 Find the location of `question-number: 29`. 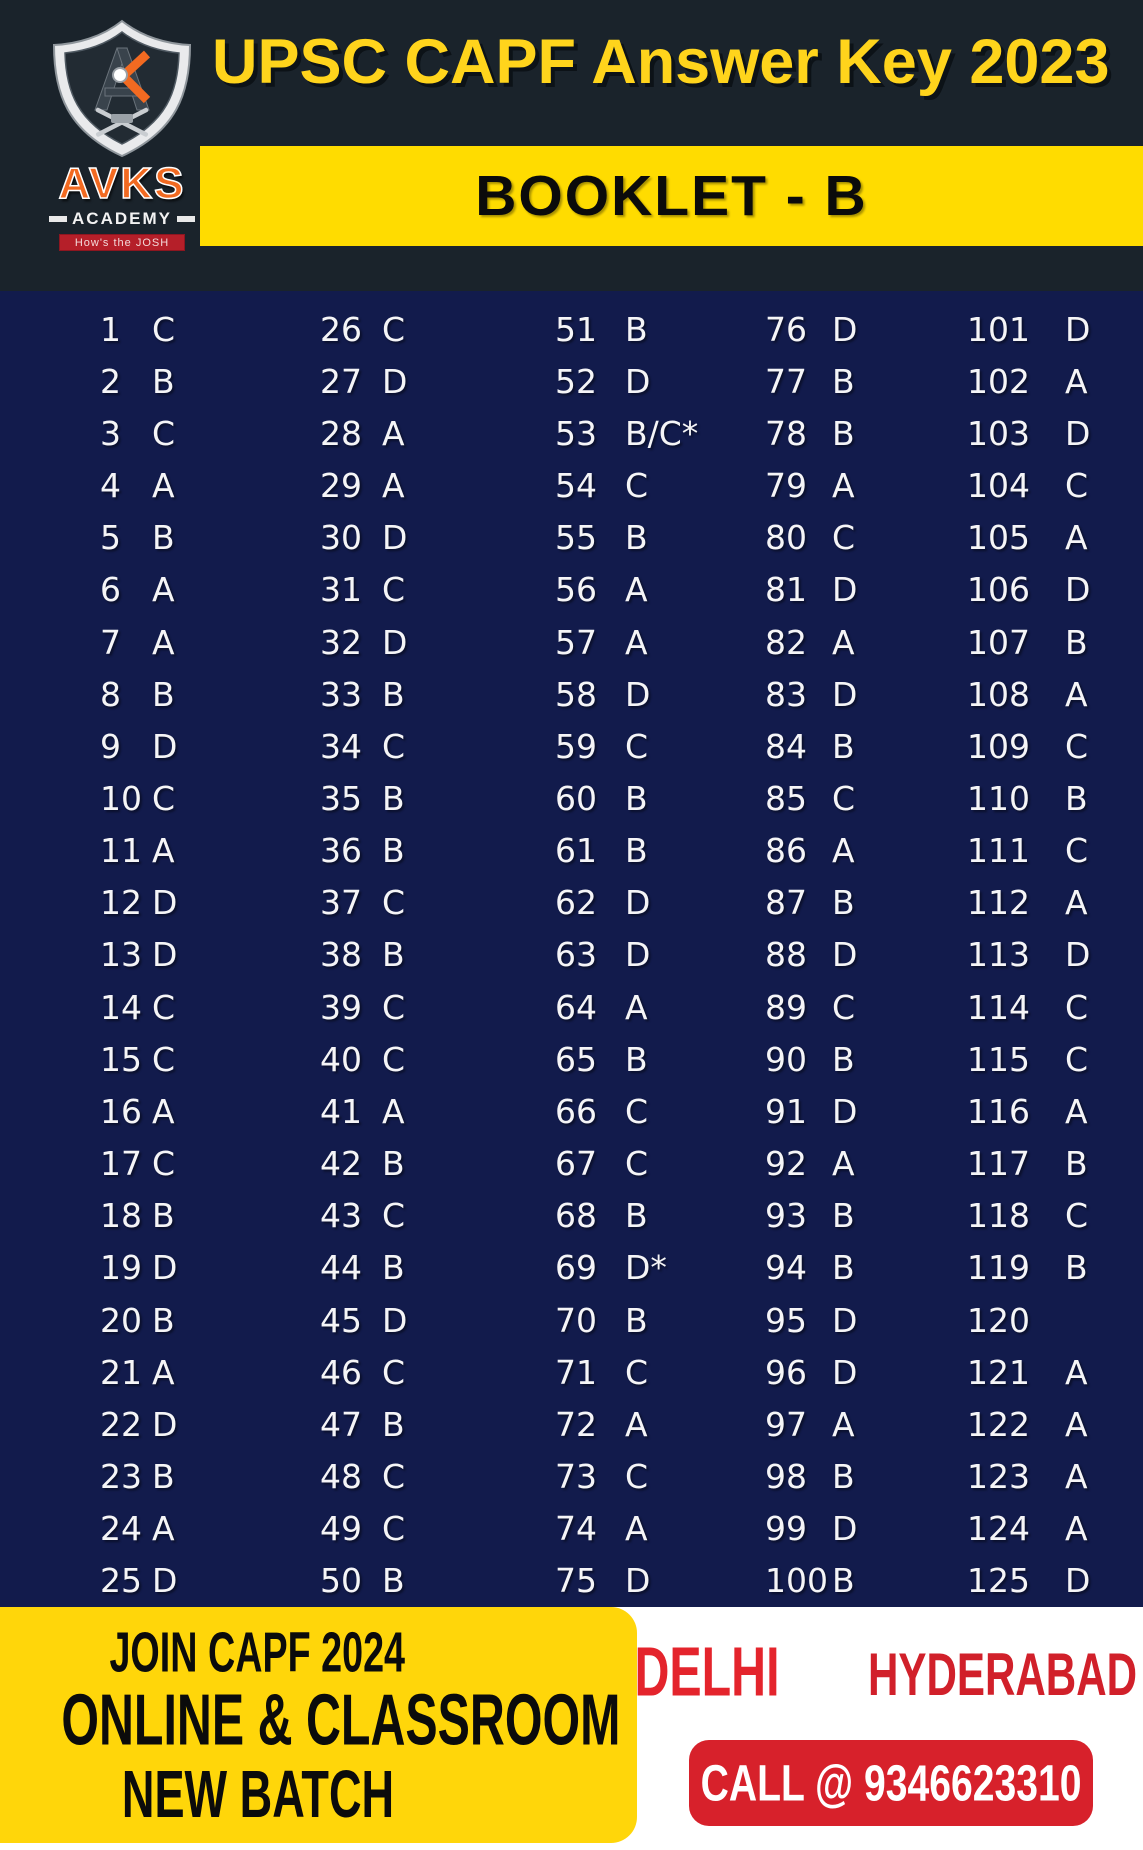

question-number: 29 is located at coordinates (341, 486).